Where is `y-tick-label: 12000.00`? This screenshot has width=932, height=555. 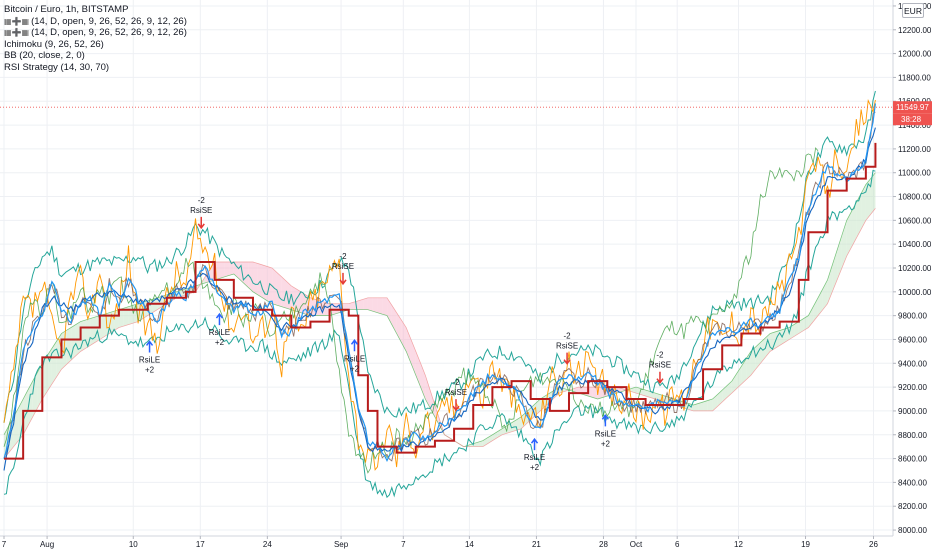
y-tick-label: 12000.00 is located at coordinates (915, 54).